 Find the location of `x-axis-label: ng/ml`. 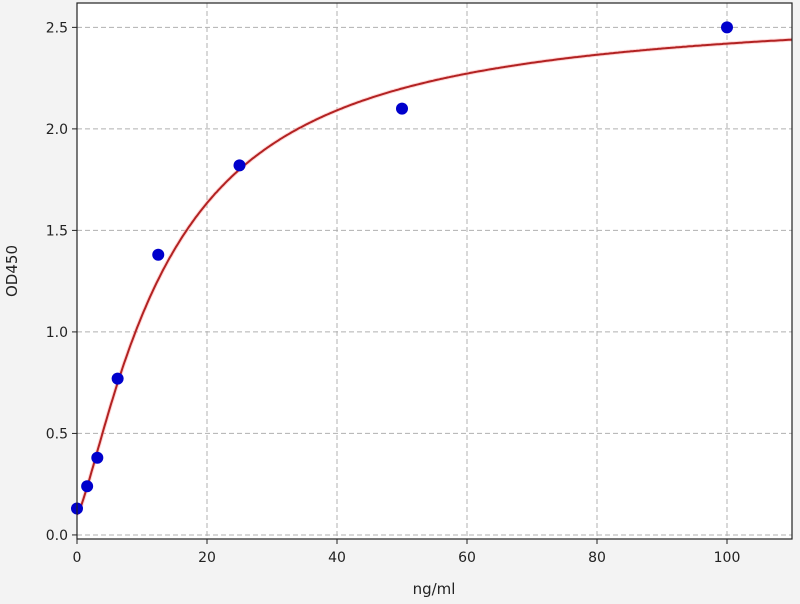

x-axis-label: ng/ml is located at coordinates (434, 589).